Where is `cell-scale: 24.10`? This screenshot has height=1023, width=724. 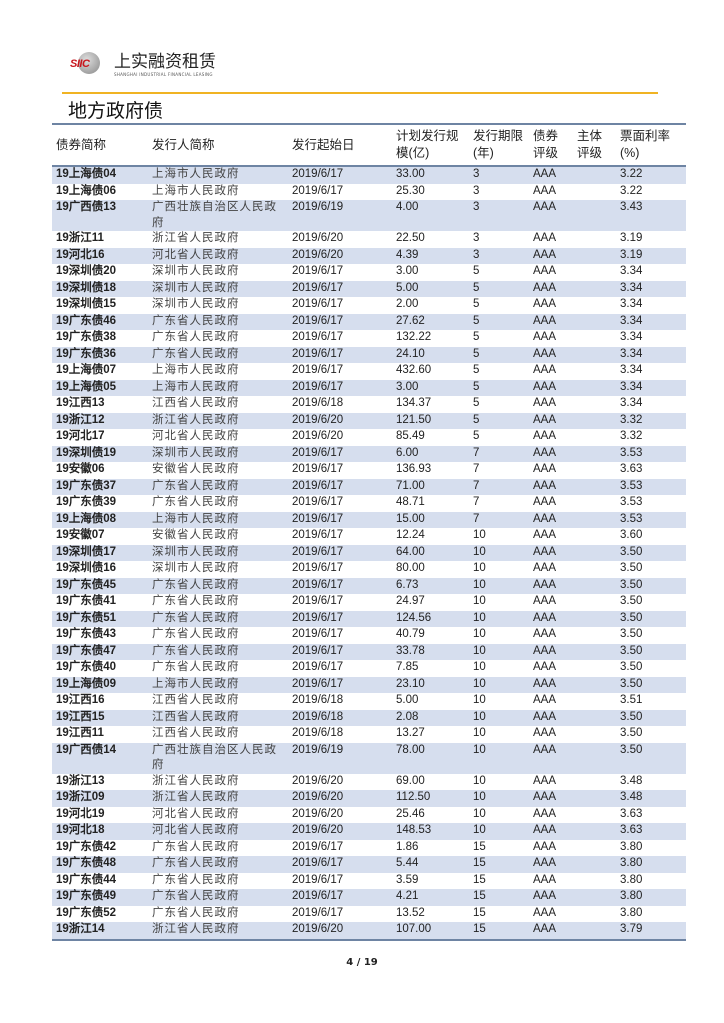 cell-scale: 24.10 is located at coordinates (410, 353).